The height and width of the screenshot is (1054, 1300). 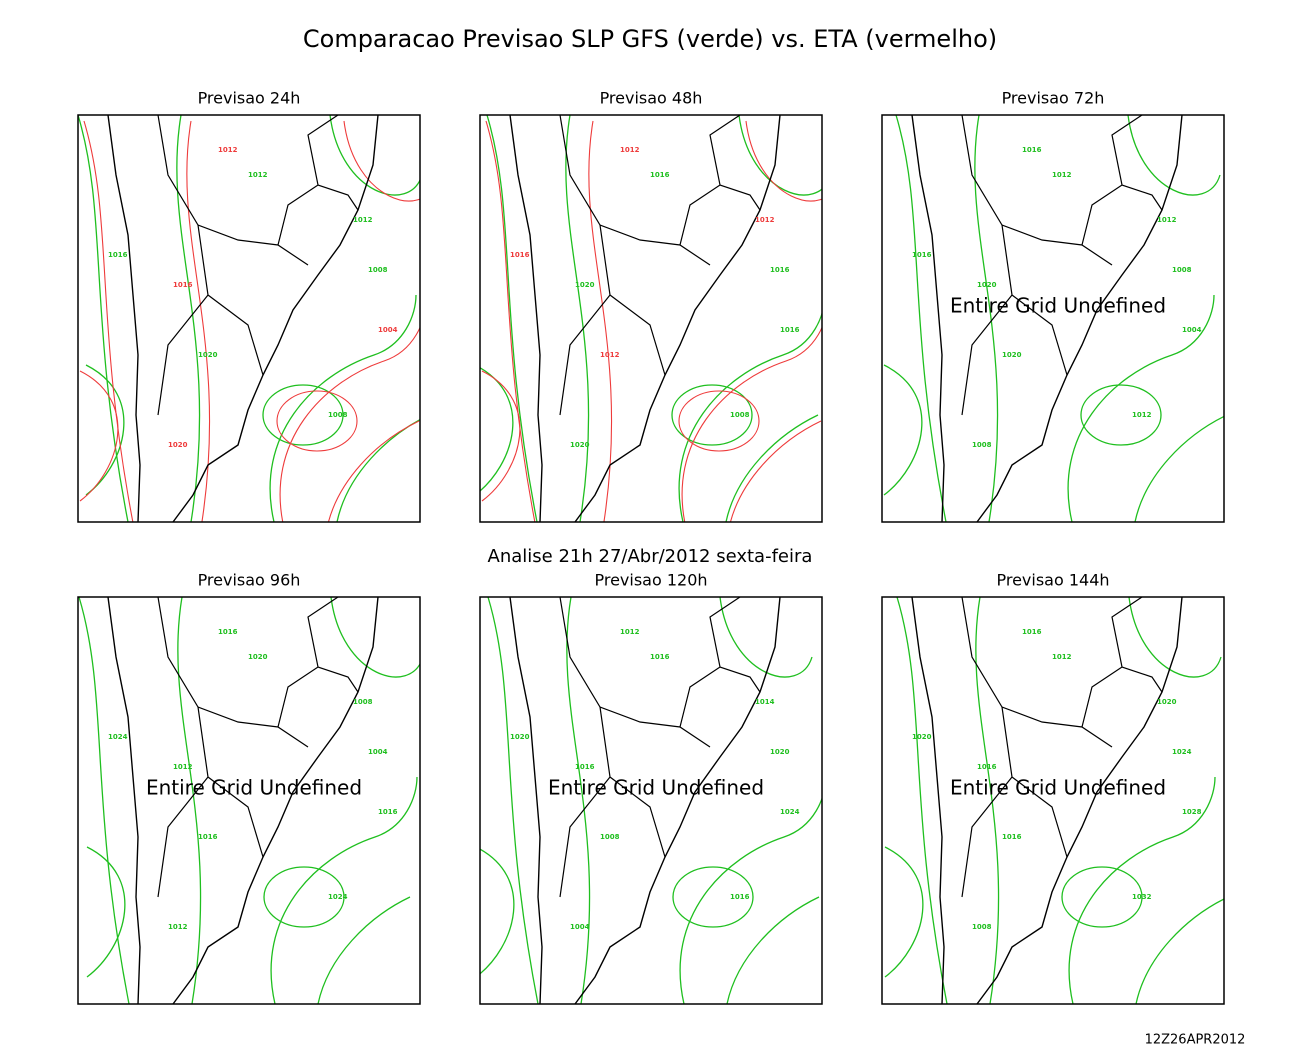 What do you see at coordinates (650, 556) in the screenshot?
I see `analysis-text: Analise 21h 27/Abr/2012 sexta-feira` at bounding box center [650, 556].